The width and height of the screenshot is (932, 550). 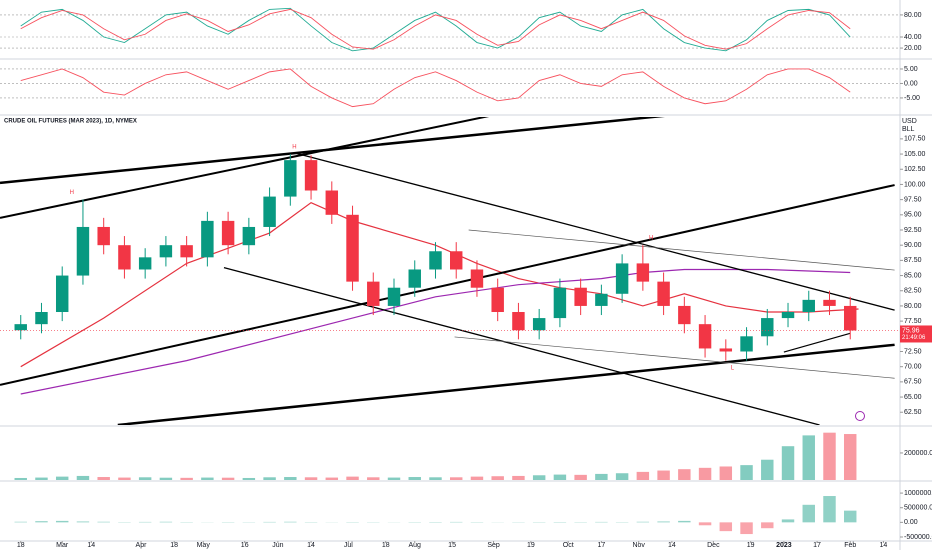 What do you see at coordinates (913, 367) in the screenshot?
I see `y-tick-label: 70.00` at bounding box center [913, 367].